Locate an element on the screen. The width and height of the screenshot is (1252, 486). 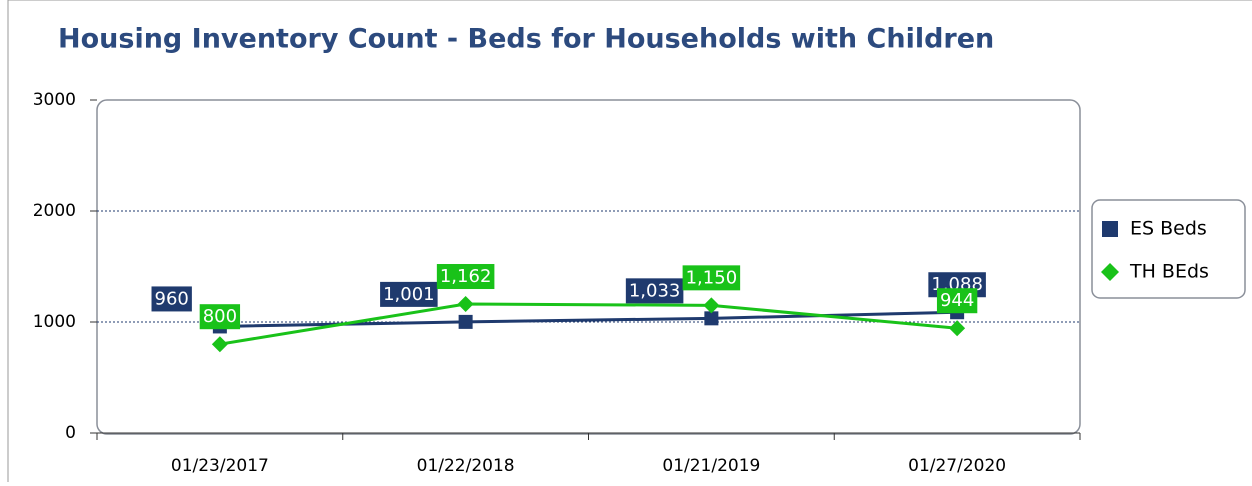
x-tick-label: 01/23/2017 is located at coordinates (220, 466).